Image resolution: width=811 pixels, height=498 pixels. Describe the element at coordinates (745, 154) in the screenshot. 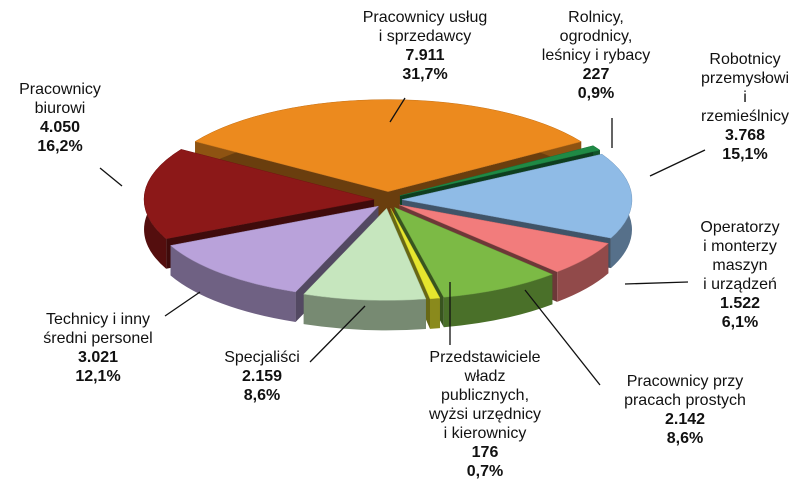

I see `percent-label: 15,1%` at that location.